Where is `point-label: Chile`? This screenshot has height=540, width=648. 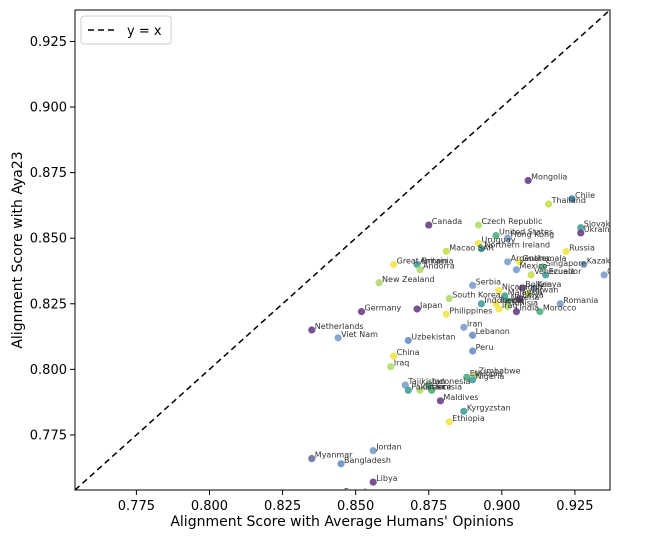 point-label: Chile is located at coordinates (585, 195).